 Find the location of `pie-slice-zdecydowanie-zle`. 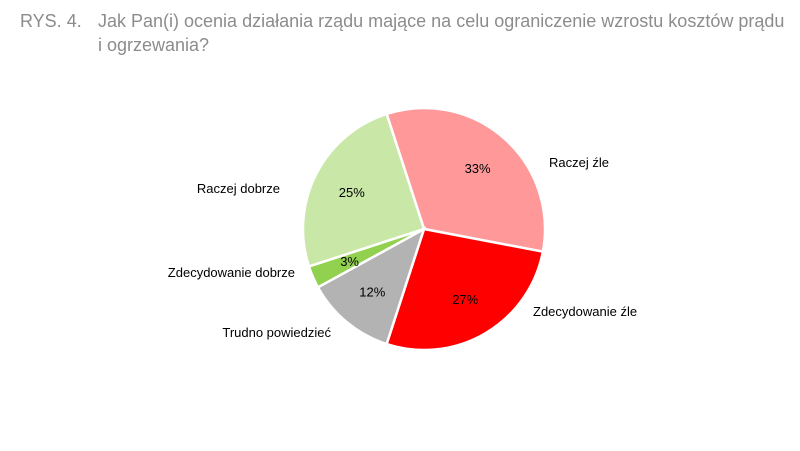

pie-slice-zdecydowanie-zle is located at coordinates (465, 289).